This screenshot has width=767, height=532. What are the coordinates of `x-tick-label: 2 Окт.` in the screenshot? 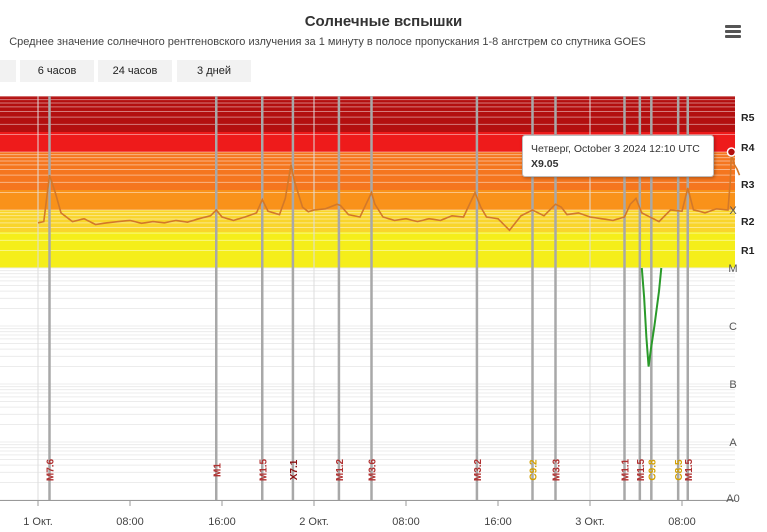 It's located at (314, 522).